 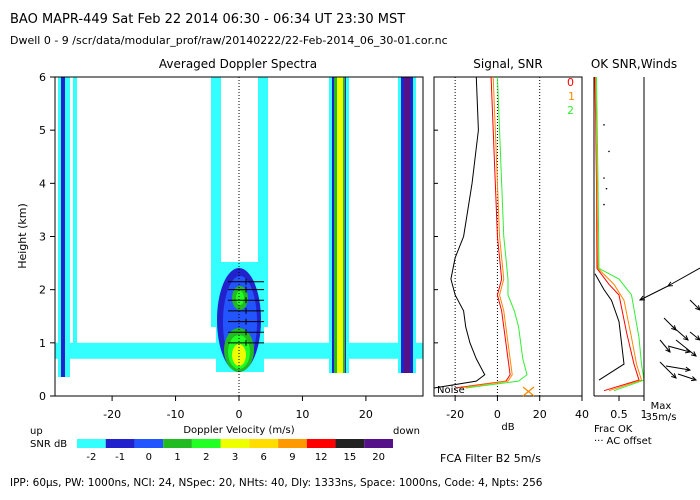 I want to click on winds-x-tick-label: 0.5, so click(x=619, y=414).